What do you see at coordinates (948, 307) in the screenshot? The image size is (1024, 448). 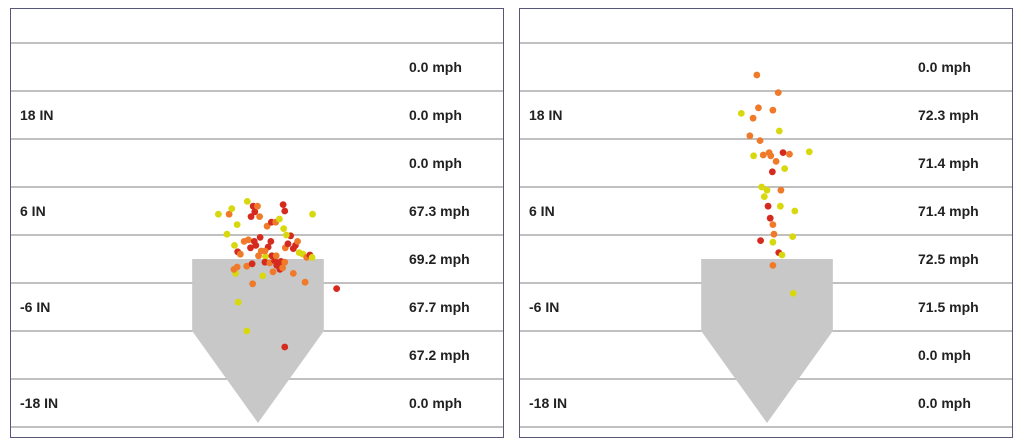 I see `speed-label: 71.5 mph` at bounding box center [948, 307].